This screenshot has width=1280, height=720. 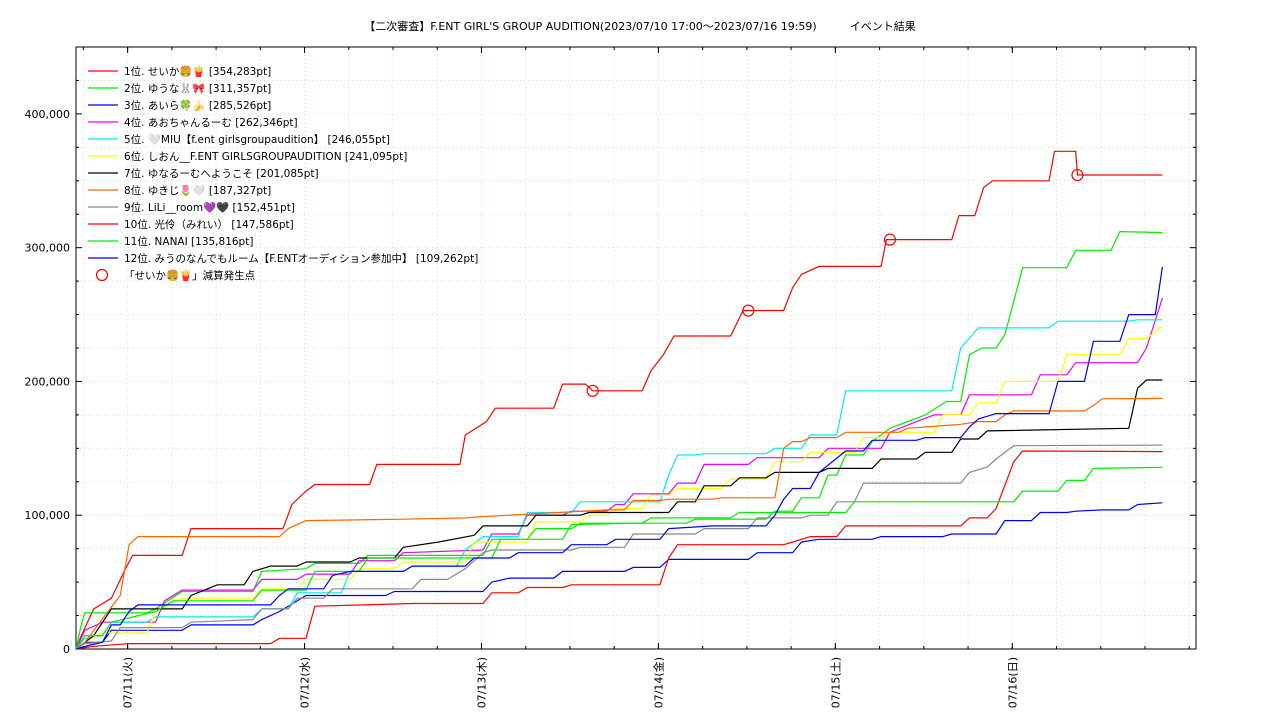 What do you see at coordinates (189, 275) in the screenshot?
I see `legend-marker-label: 「せいか🍔🍟」減算発生点` at bounding box center [189, 275].